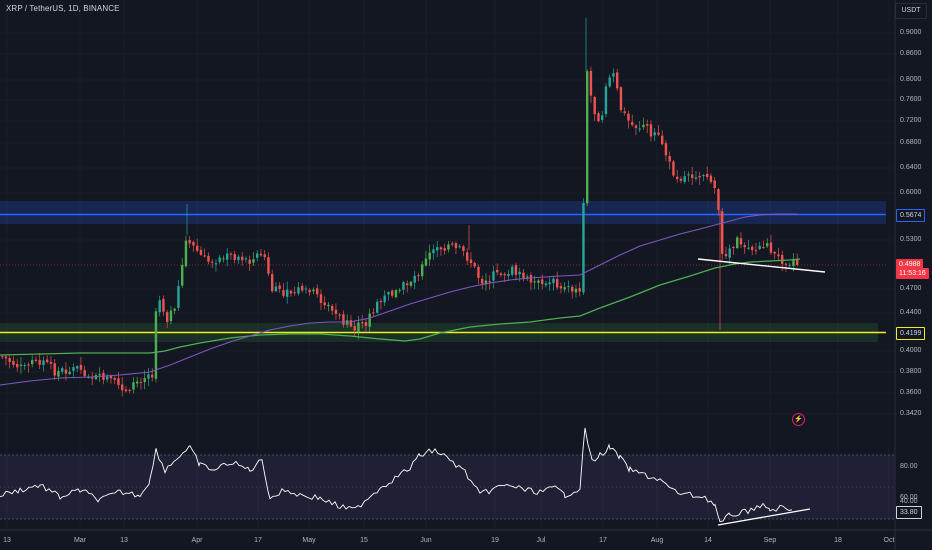  I want to click on price-tick-label: 0.3600, so click(911, 392).